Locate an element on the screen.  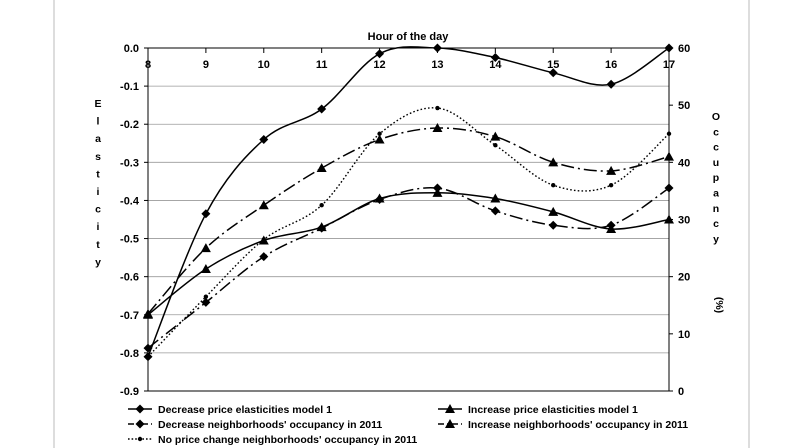
left-y-tick-label: -0.5 is located at coordinates (129, 240).